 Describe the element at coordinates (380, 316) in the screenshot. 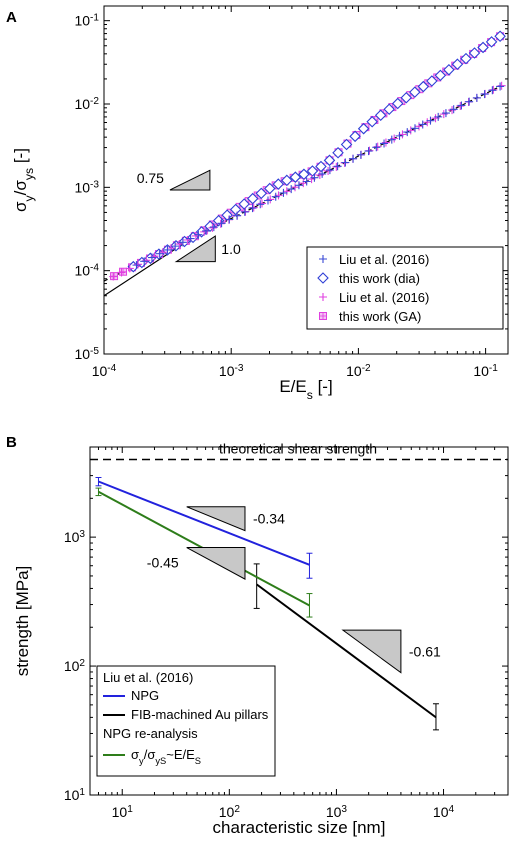

I see `panel-a-legend-entry: this work (GA)` at that location.